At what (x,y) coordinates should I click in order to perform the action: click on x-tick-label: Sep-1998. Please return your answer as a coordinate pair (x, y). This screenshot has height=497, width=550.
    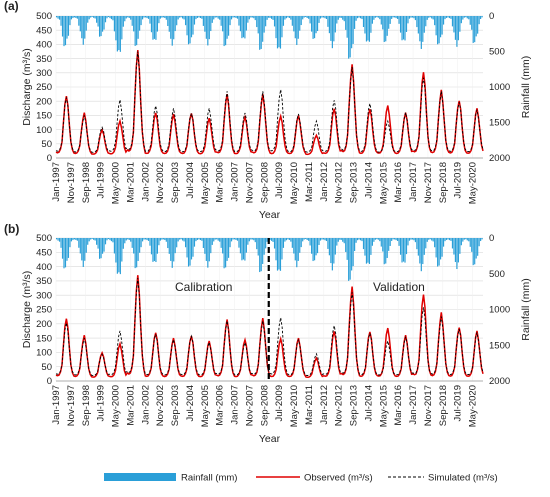
    Looking at the image, I should click on (86, 405).